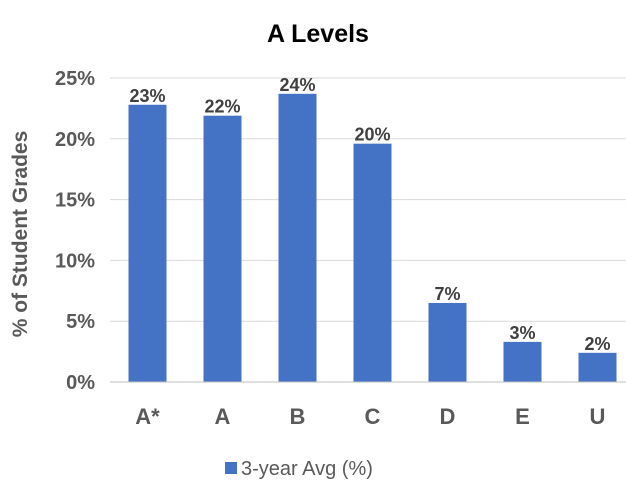  Describe the element at coordinates (307, 469) in the screenshot. I see `legend-label: 3-year Avg (%)` at that location.